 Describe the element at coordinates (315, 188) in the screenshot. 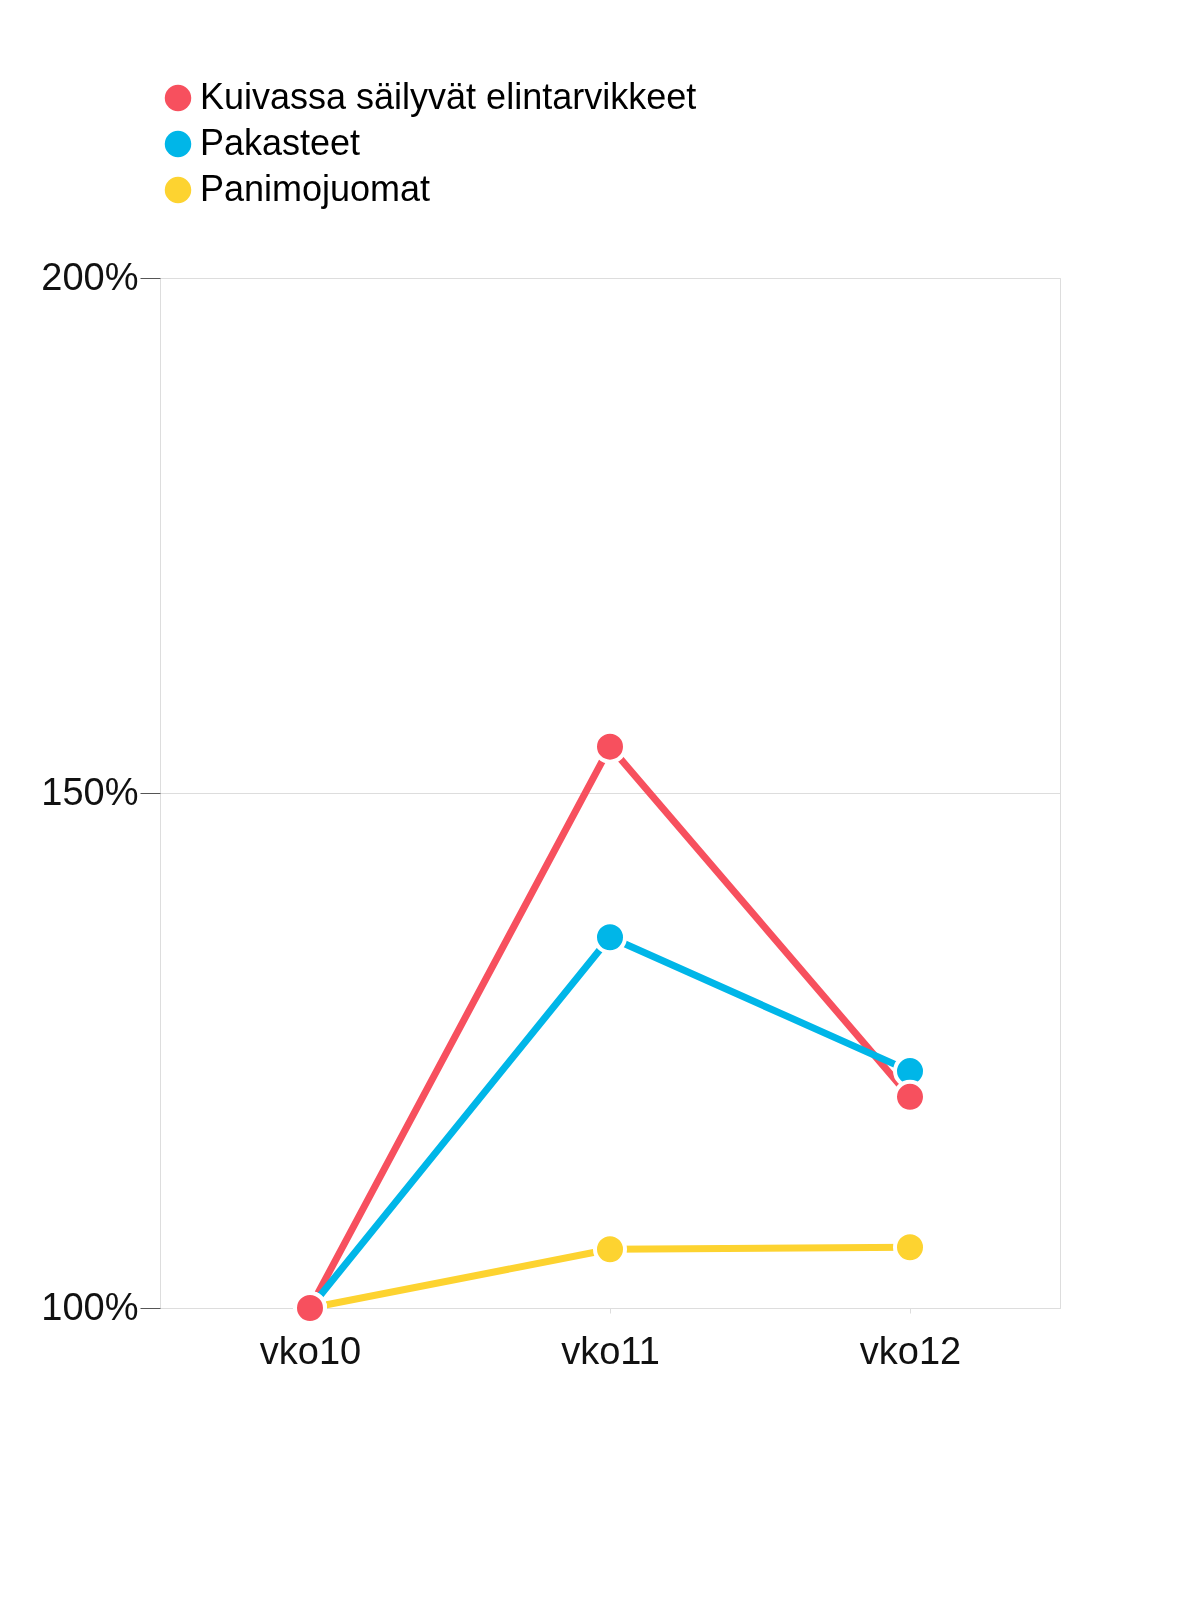

I see `legend-label: Panimojuomat` at that location.